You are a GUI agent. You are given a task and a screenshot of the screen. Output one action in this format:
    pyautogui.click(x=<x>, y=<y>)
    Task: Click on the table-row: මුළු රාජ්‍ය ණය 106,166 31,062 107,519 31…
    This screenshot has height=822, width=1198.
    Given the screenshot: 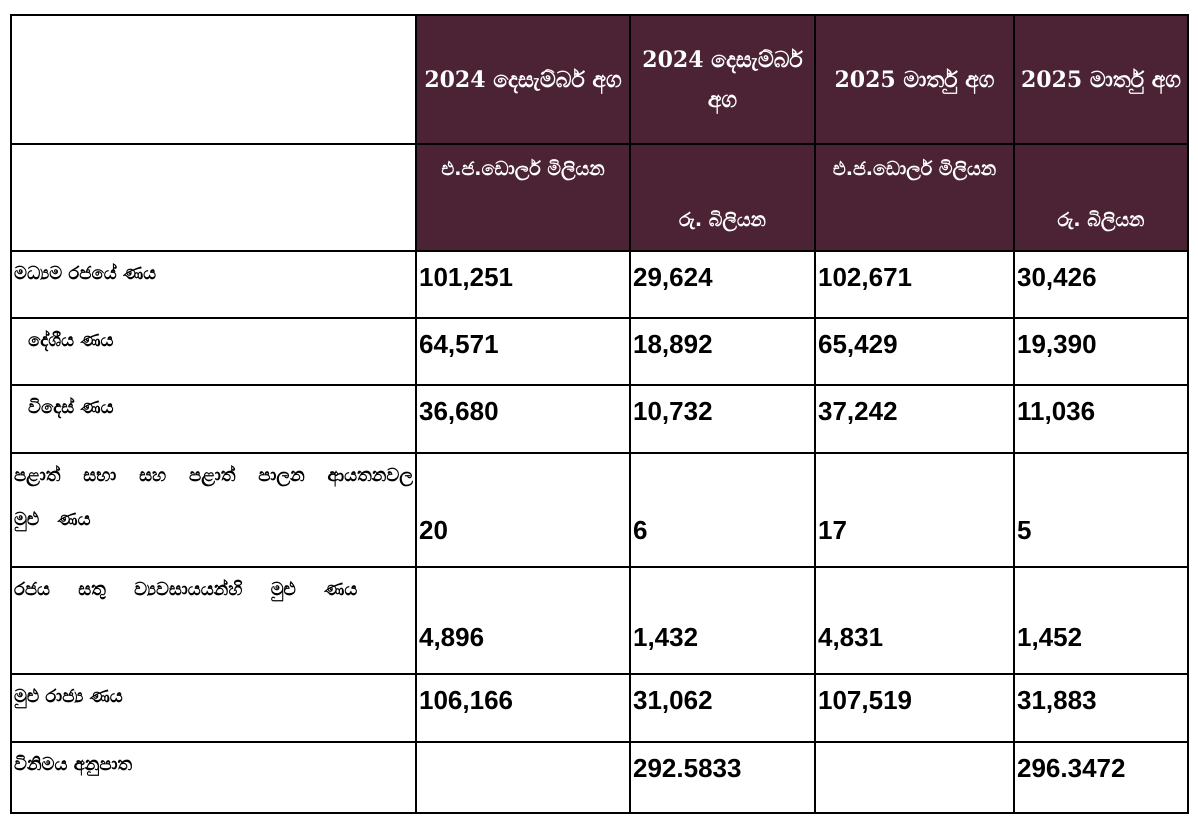 What is the action you would take?
    pyautogui.click(x=599, y=708)
    